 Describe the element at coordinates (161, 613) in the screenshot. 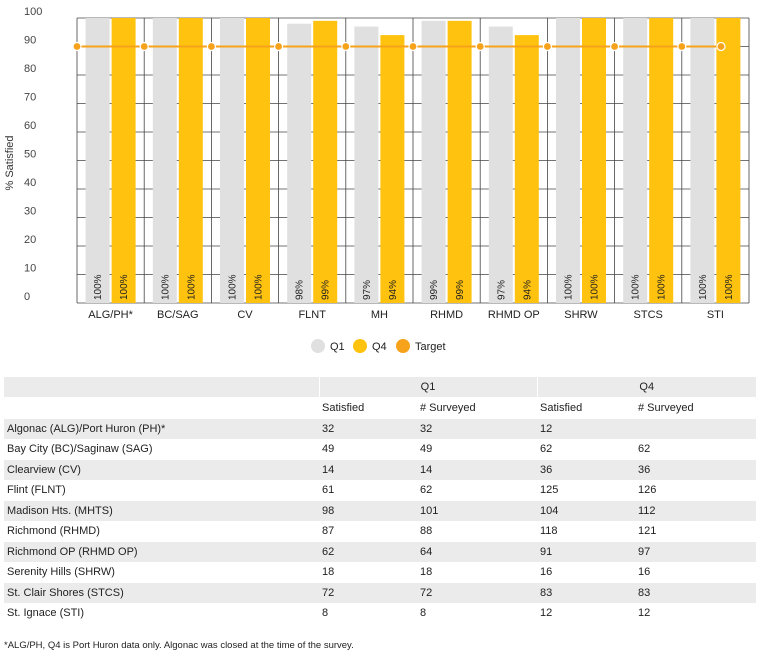

I see `row-facility-name: St. Ignace (STI)` at that location.